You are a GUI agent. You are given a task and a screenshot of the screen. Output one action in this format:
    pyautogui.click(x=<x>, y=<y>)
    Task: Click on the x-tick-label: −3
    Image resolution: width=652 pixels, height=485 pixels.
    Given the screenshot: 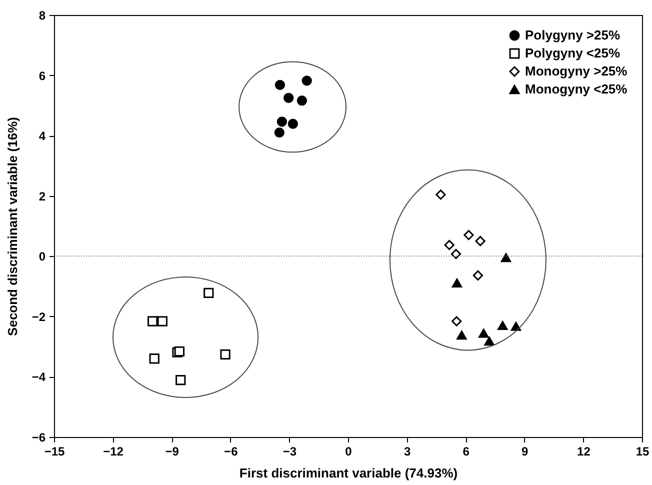 What is the action you would take?
    pyautogui.click(x=289, y=451)
    